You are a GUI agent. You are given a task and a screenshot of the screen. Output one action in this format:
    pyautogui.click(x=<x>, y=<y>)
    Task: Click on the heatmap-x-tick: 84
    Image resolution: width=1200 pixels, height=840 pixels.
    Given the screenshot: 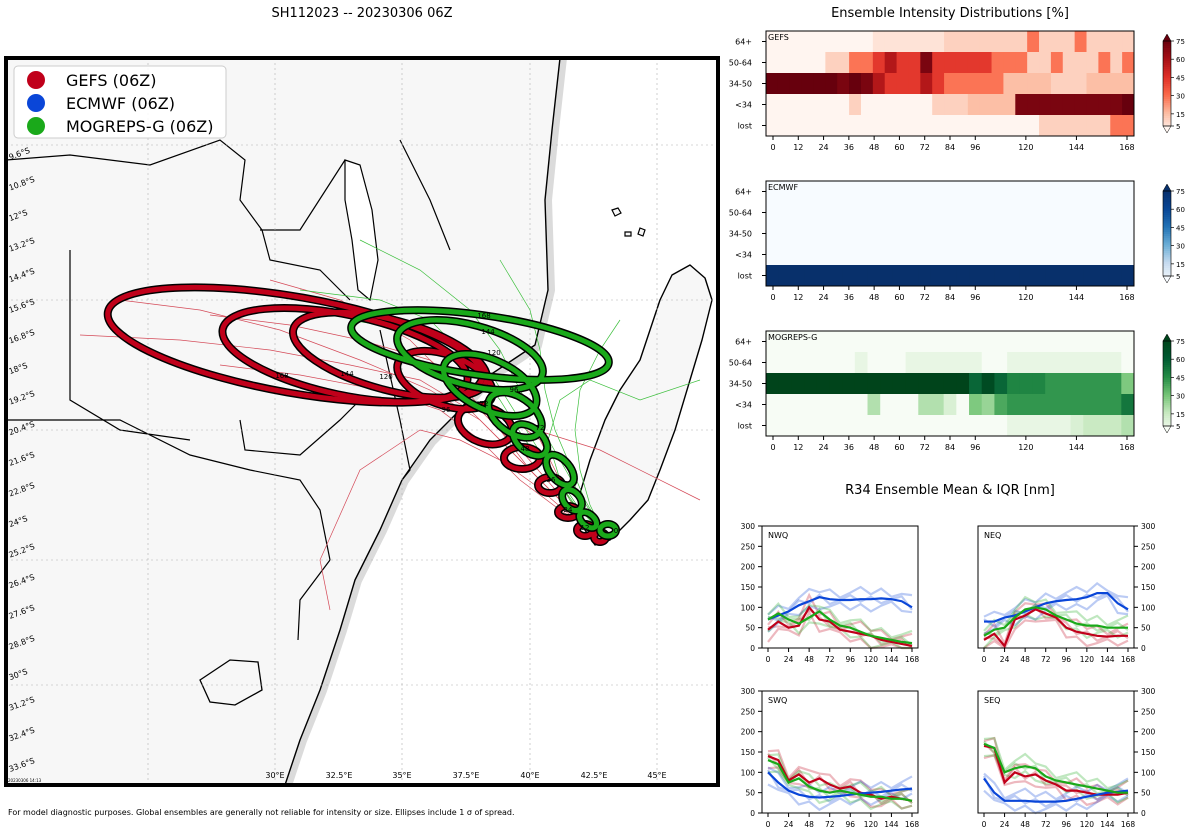 What is the action you would take?
    pyautogui.click(x=950, y=147)
    